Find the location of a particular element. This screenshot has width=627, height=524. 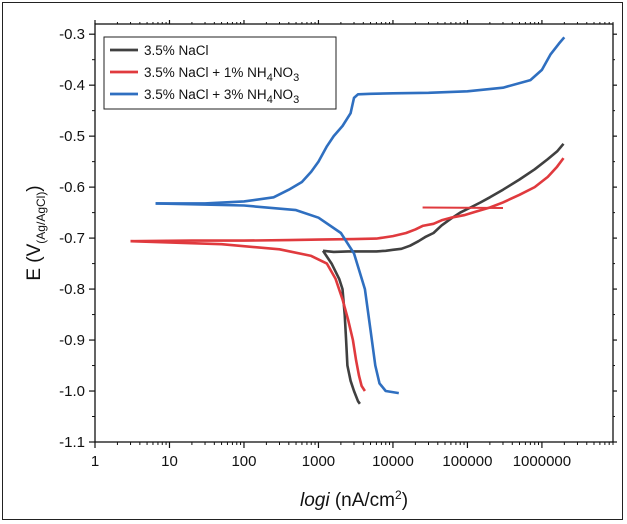

legend-label: 3.5% NaCl is located at coordinates (176, 50).